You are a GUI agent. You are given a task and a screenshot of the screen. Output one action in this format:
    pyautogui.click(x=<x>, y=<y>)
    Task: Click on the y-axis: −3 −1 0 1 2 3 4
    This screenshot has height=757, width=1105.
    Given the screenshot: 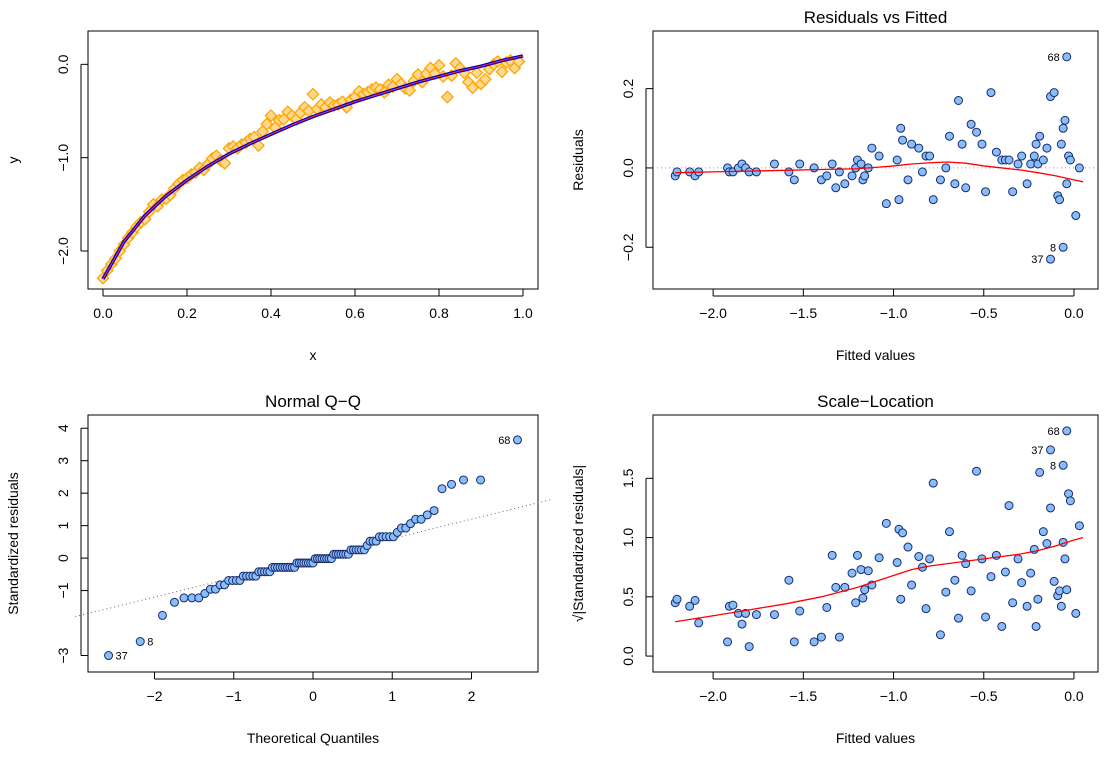 What is the action you would take?
    pyautogui.click(x=71, y=543)
    